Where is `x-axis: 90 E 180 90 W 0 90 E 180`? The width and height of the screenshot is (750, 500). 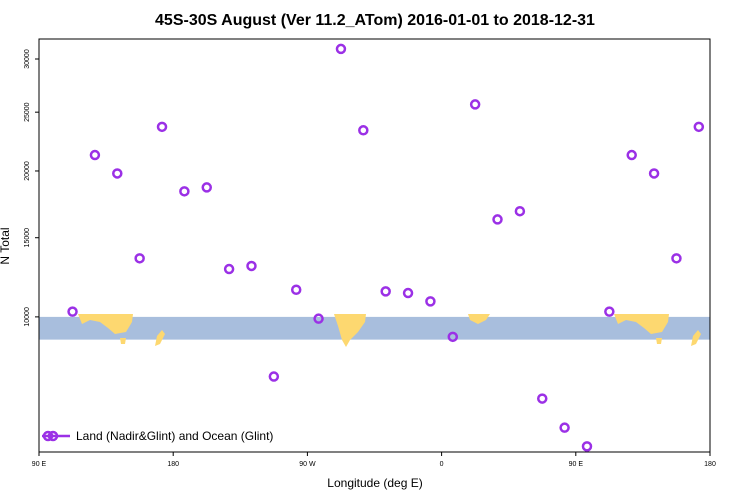
x-axis: 90 E 180 90 W 0 90 E 180 is located at coordinates (374, 460).